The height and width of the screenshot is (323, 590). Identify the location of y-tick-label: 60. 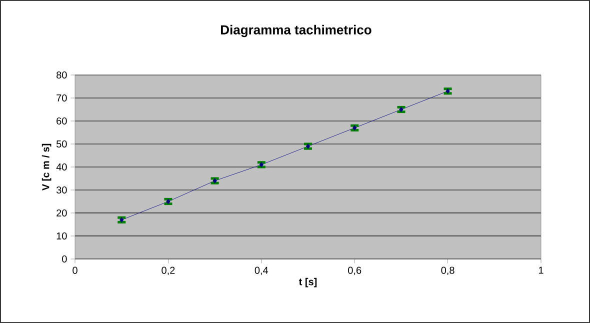
(61, 121).